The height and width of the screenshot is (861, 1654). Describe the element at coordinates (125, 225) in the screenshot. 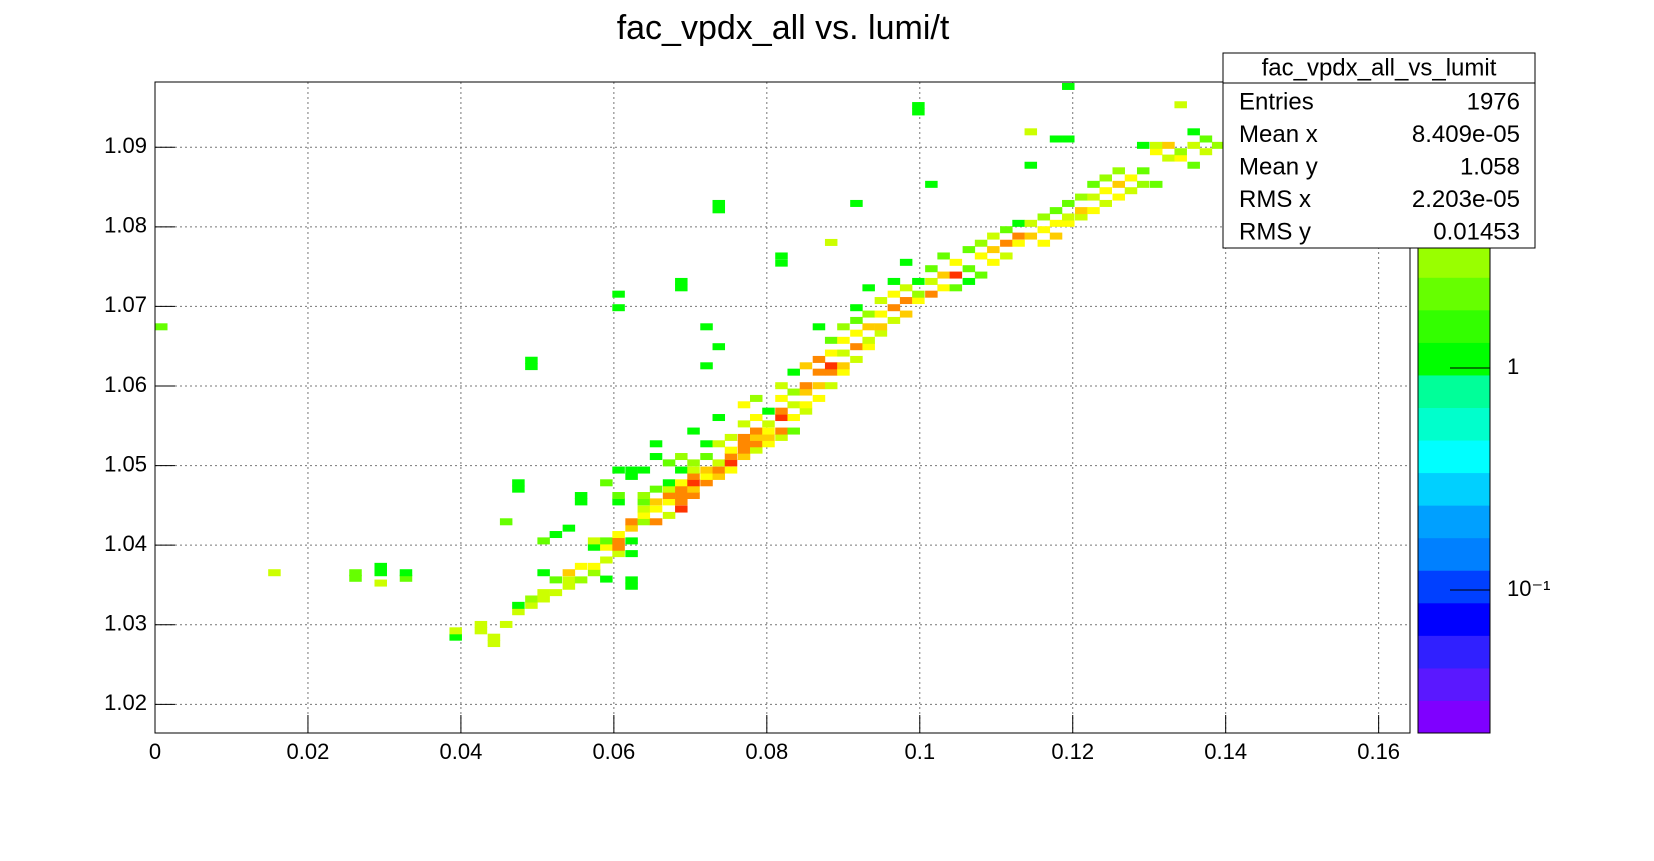

I see `y-tick-label: 1.08` at that location.